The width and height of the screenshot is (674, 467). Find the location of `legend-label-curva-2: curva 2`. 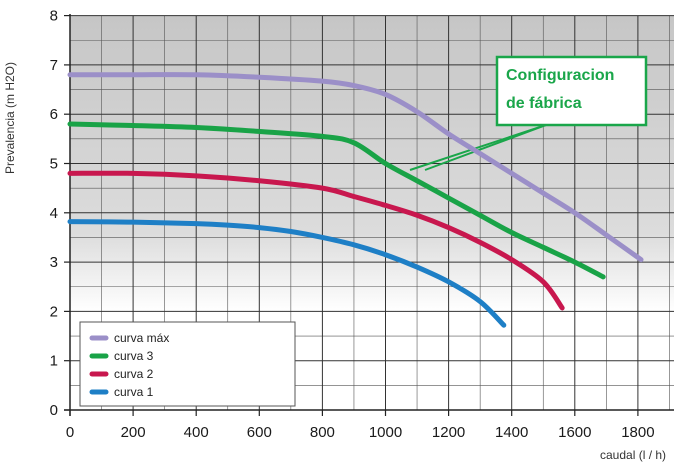

legend-label-curva-2: curva 2 is located at coordinates (134, 374).